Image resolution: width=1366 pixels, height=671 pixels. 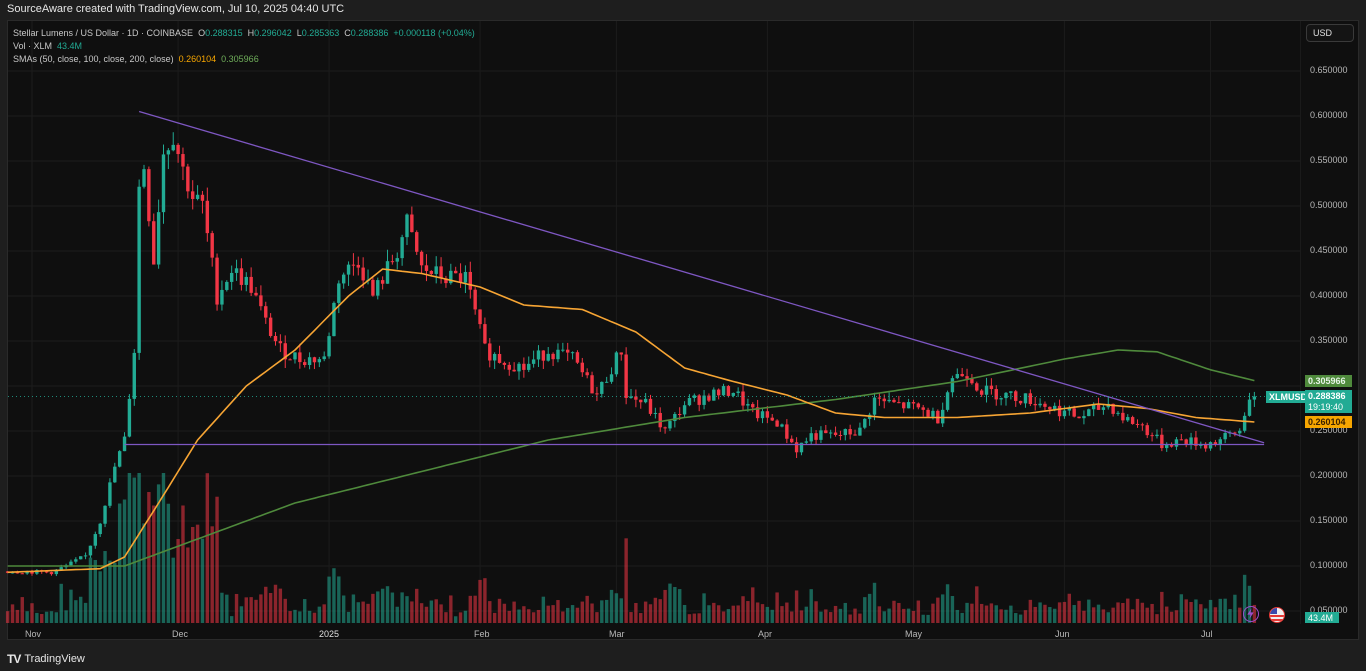 I want to click on lightning-alert-icon, so click(x=1251, y=614).